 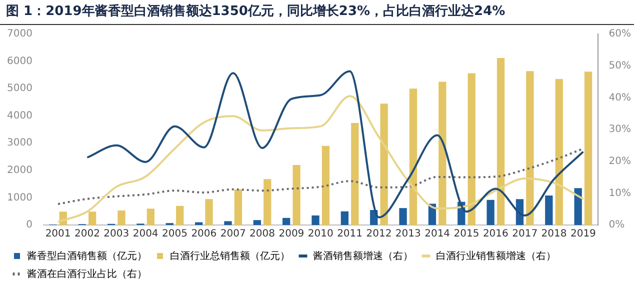 What do you see at coordinates (87, 256) in the screenshot?
I see `legend-label: 酱香型白酒销售额（亿元）` at bounding box center [87, 256].